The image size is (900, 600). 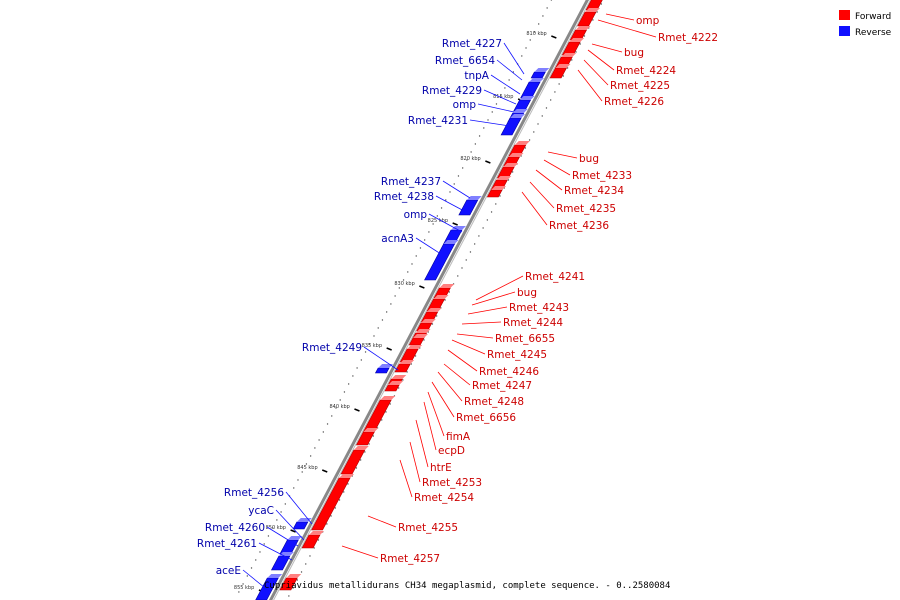 What do you see at coordinates (404, 197) in the screenshot?
I see `reverse-gene-label: Rmet_4238` at bounding box center [404, 197].